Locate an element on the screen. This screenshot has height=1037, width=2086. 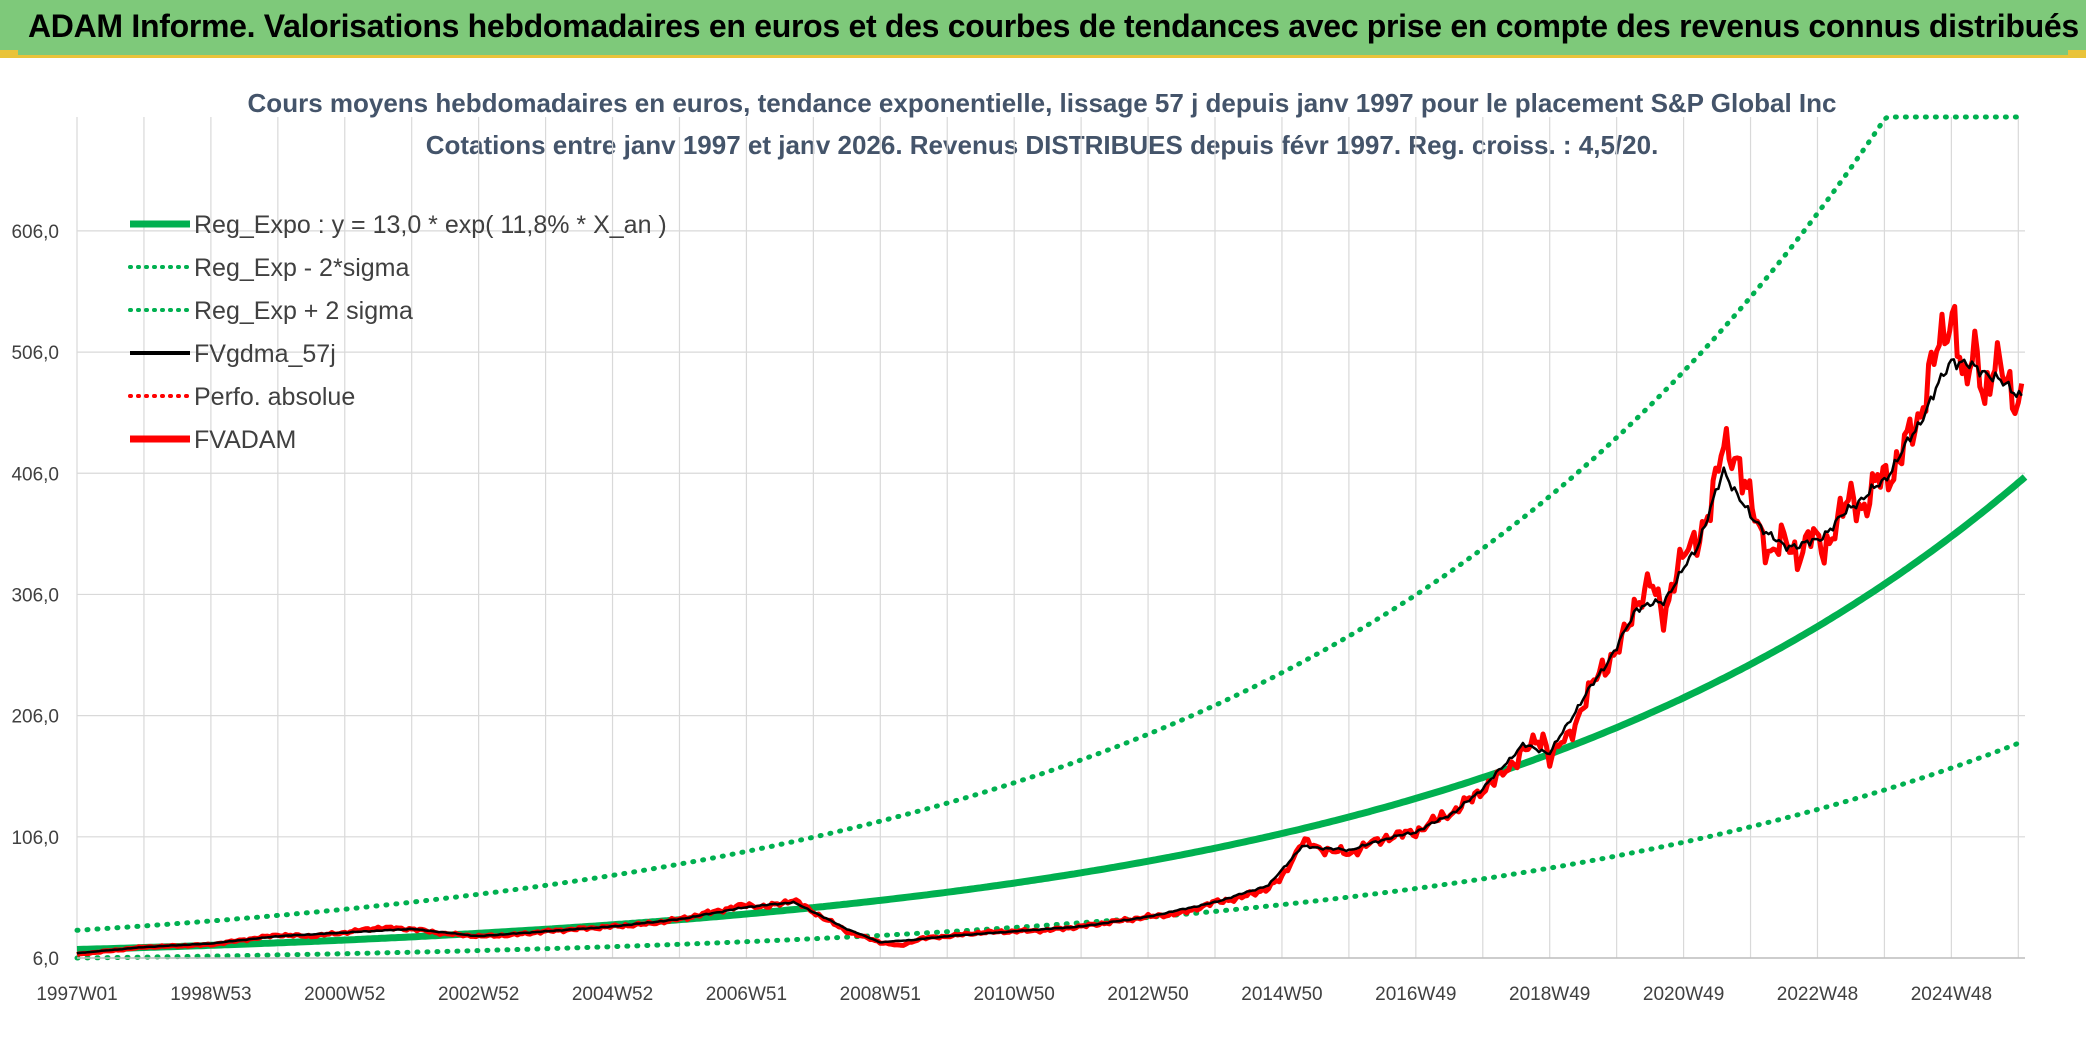
y-tick-label: 306,0 is located at coordinates (35, 595).